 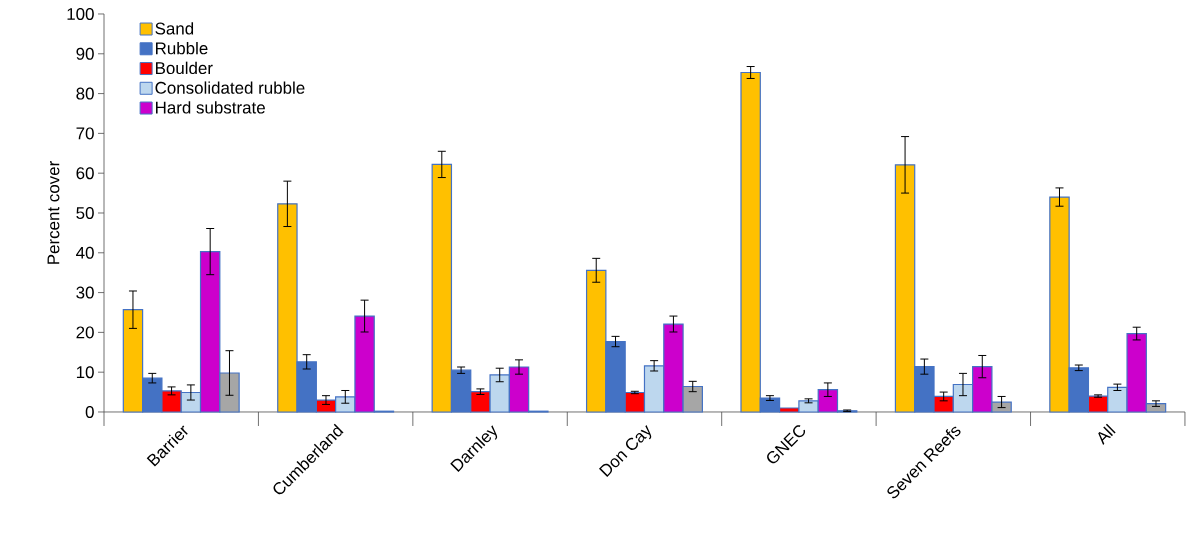 I want to click on y-tick-label: 70, so click(x=85, y=133).